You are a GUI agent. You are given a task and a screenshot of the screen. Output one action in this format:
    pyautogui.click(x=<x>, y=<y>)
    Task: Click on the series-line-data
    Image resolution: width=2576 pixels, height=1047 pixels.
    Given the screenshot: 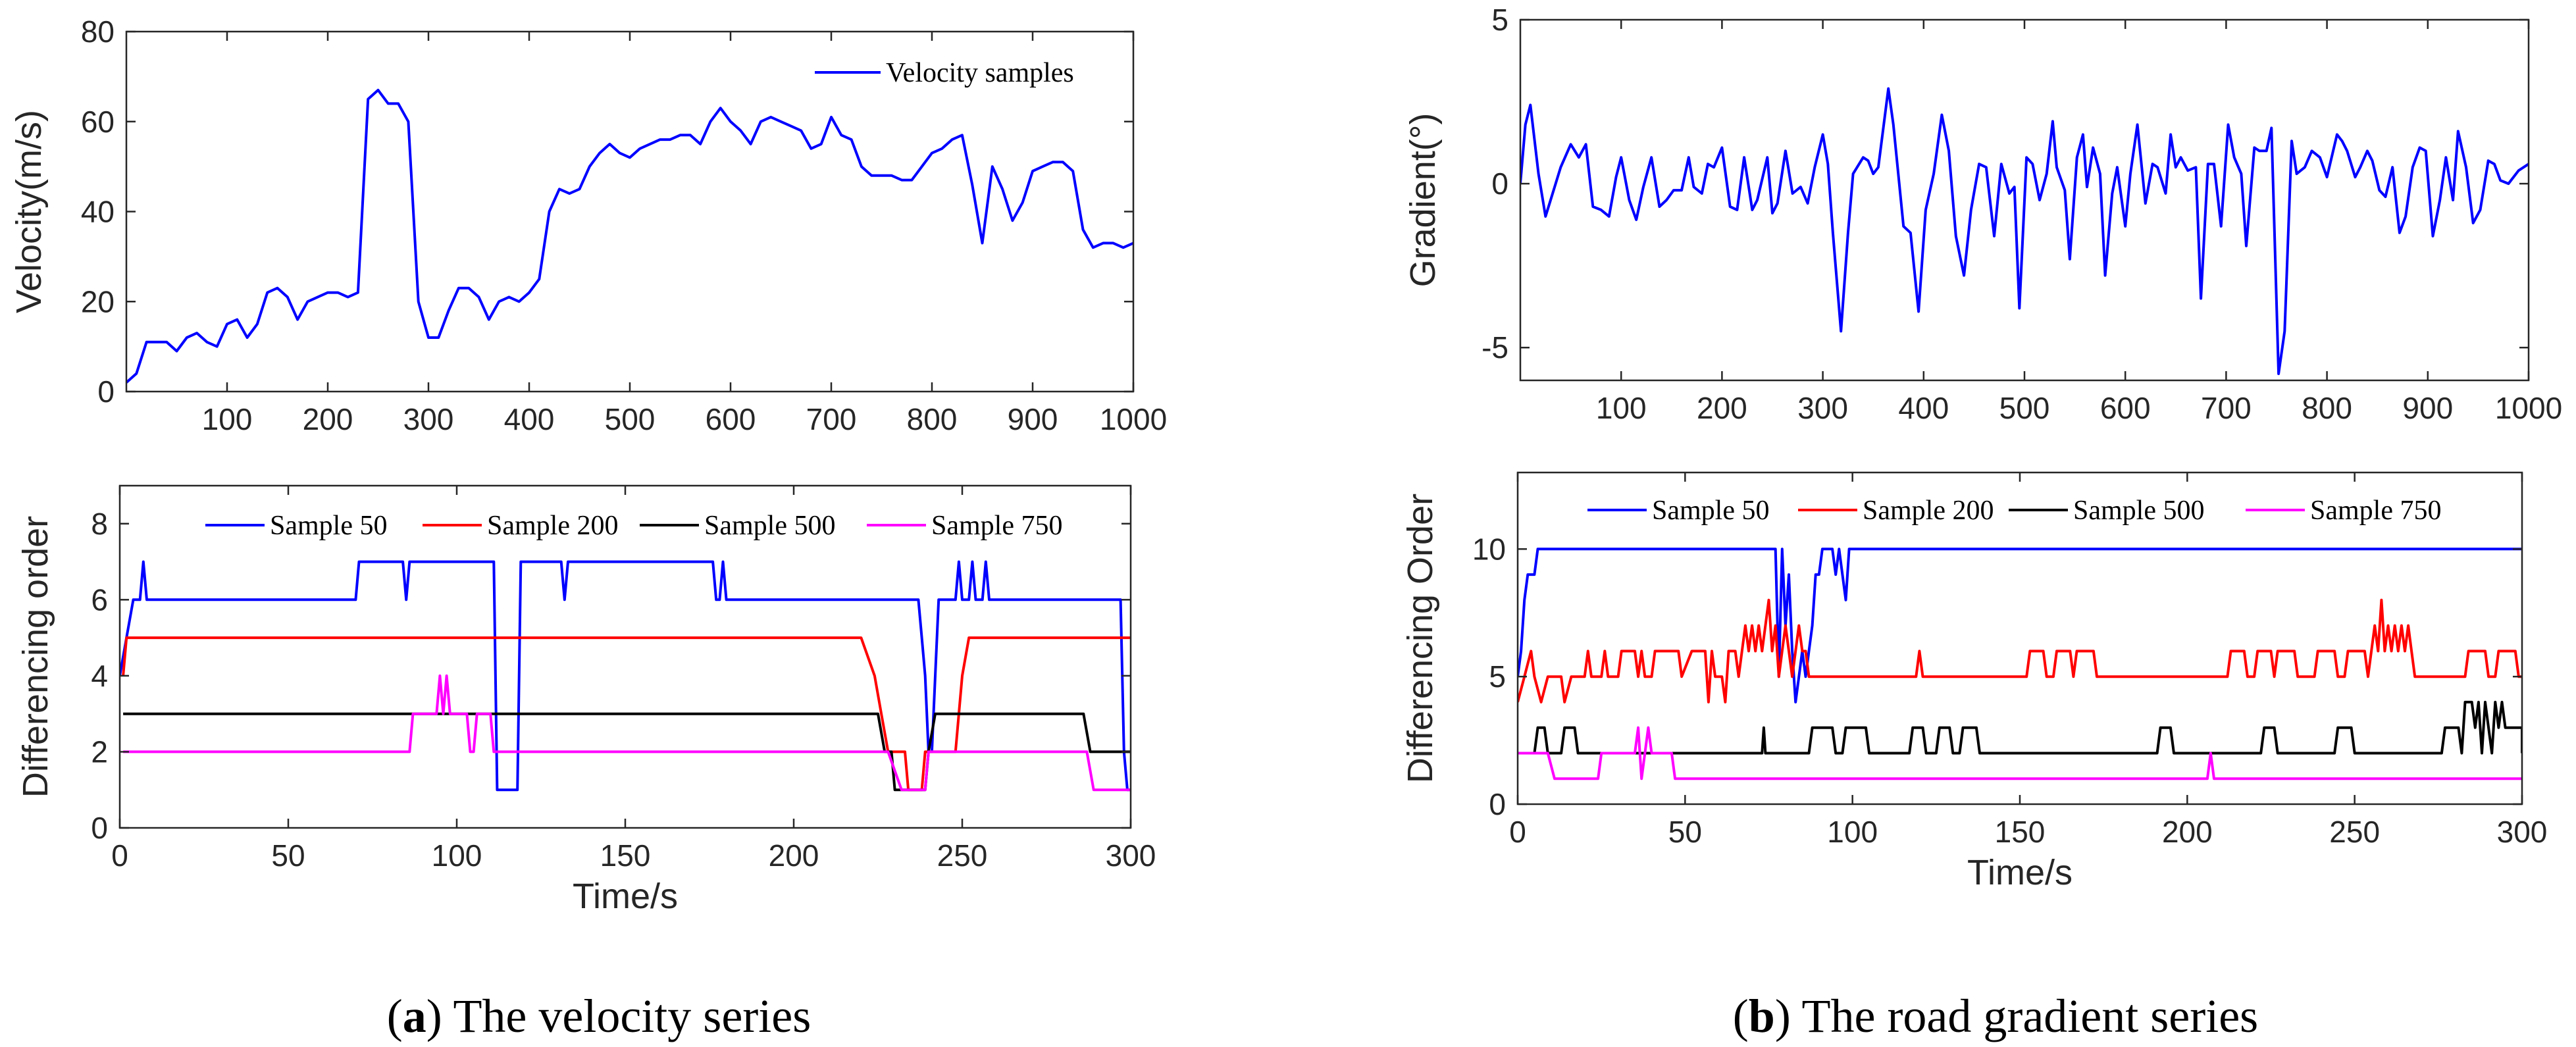 What is the action you would take?
    pyautogui.click(x=2024, y=231)
    